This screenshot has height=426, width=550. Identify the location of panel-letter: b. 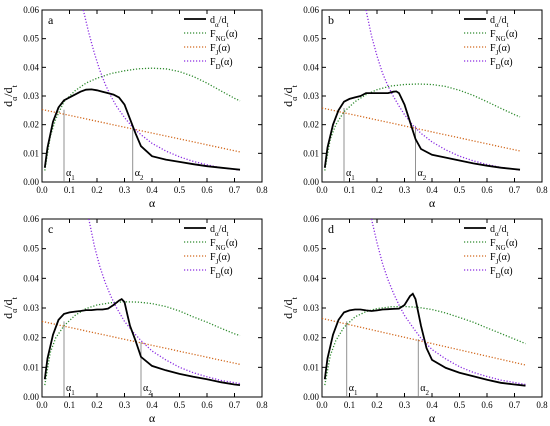
(331, 20).